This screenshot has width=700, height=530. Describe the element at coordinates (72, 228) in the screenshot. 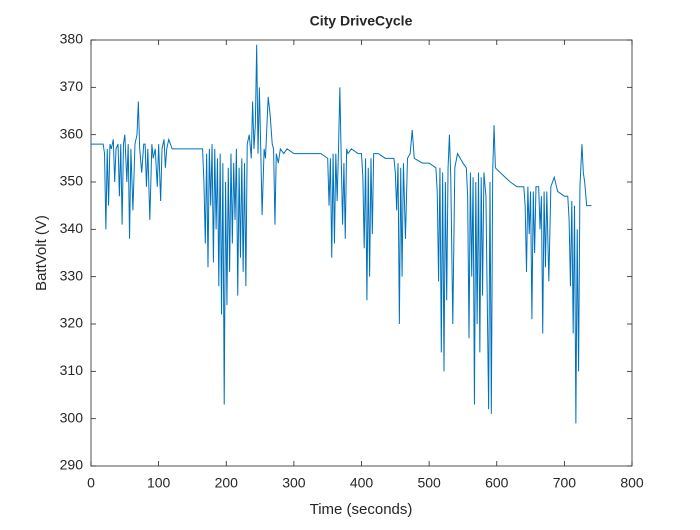

I see `y-tick-label: 340` at that location.